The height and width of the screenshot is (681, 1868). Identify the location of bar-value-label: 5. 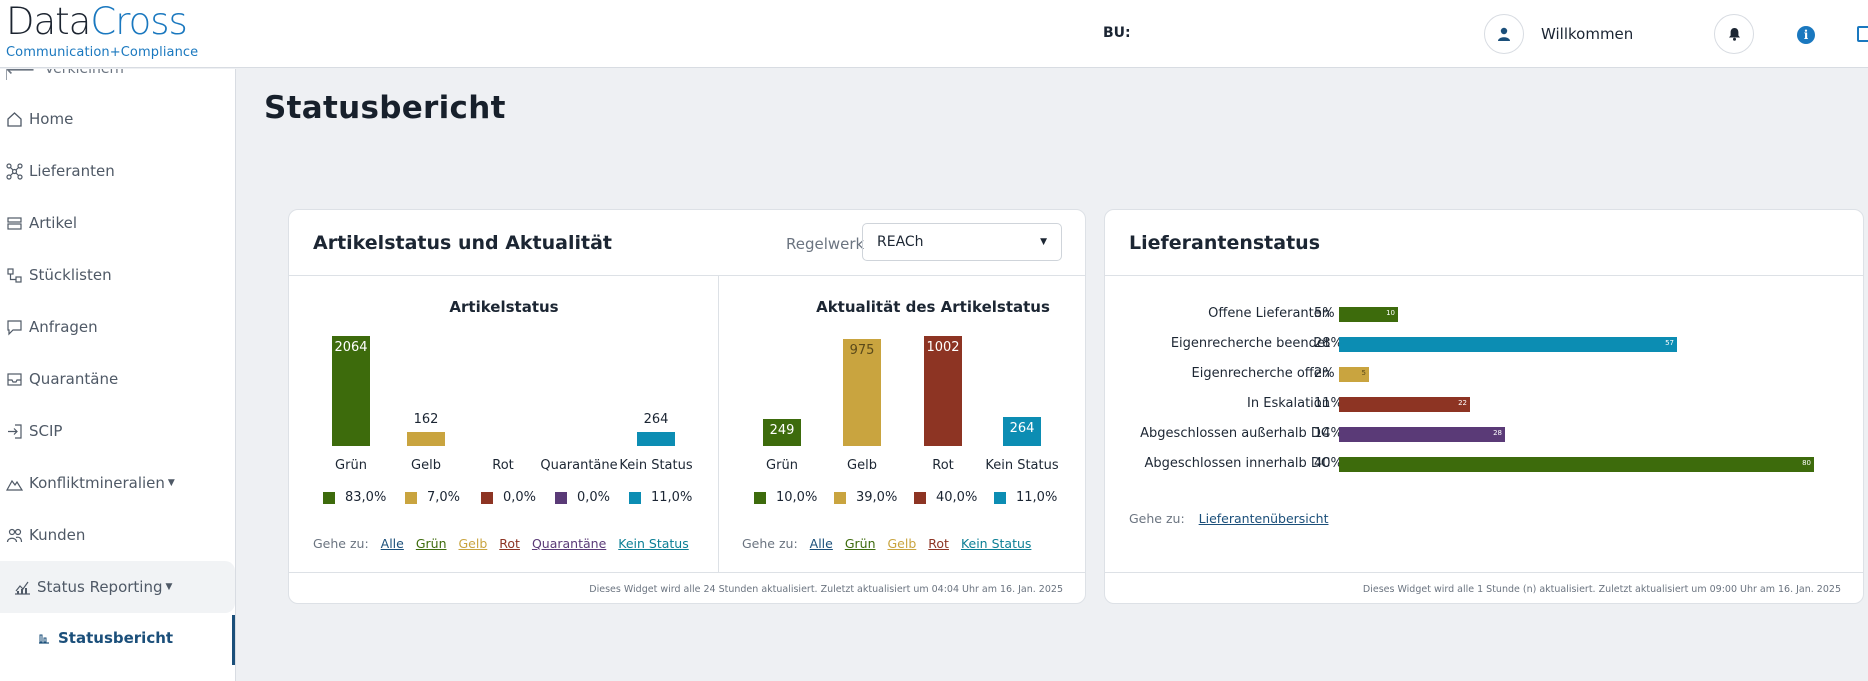
(1363, 373).